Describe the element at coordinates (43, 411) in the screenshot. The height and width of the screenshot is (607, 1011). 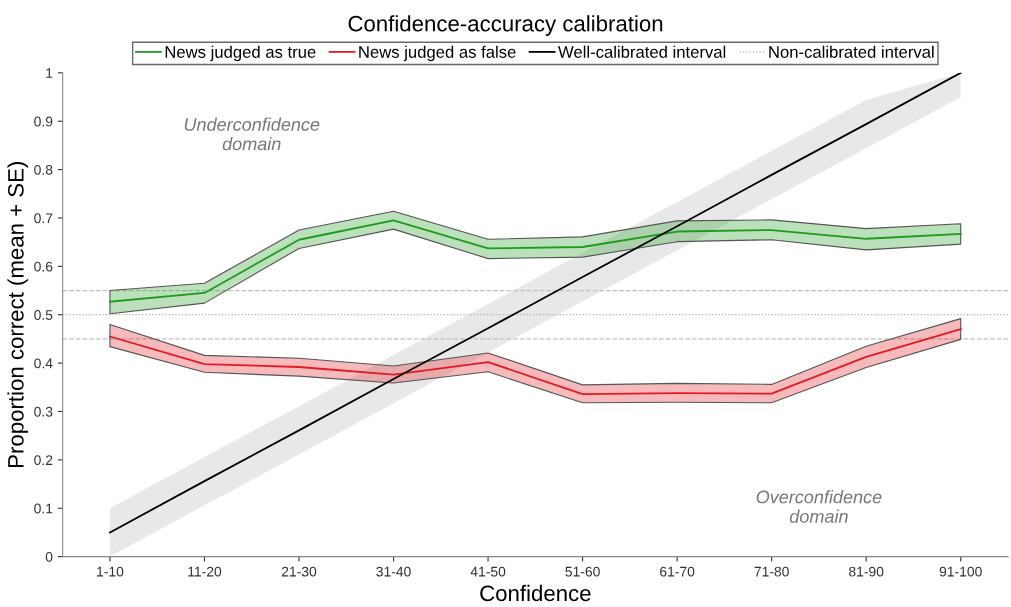
I see `y-tick-label: 0.3` at that location.